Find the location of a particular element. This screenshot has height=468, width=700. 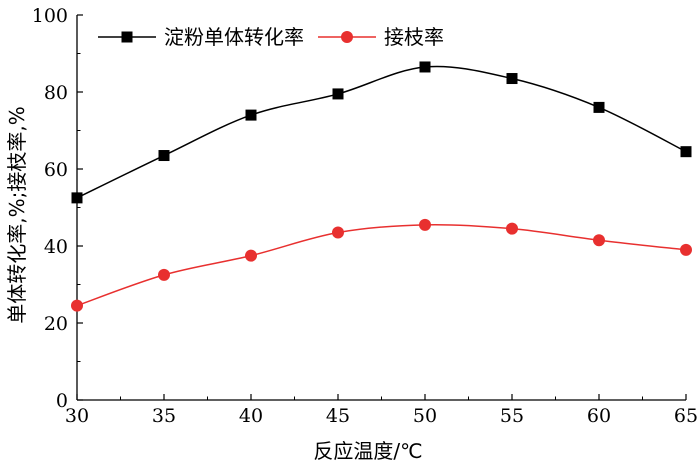

y-tick-label: 100 is located at coordinates (50, 16).